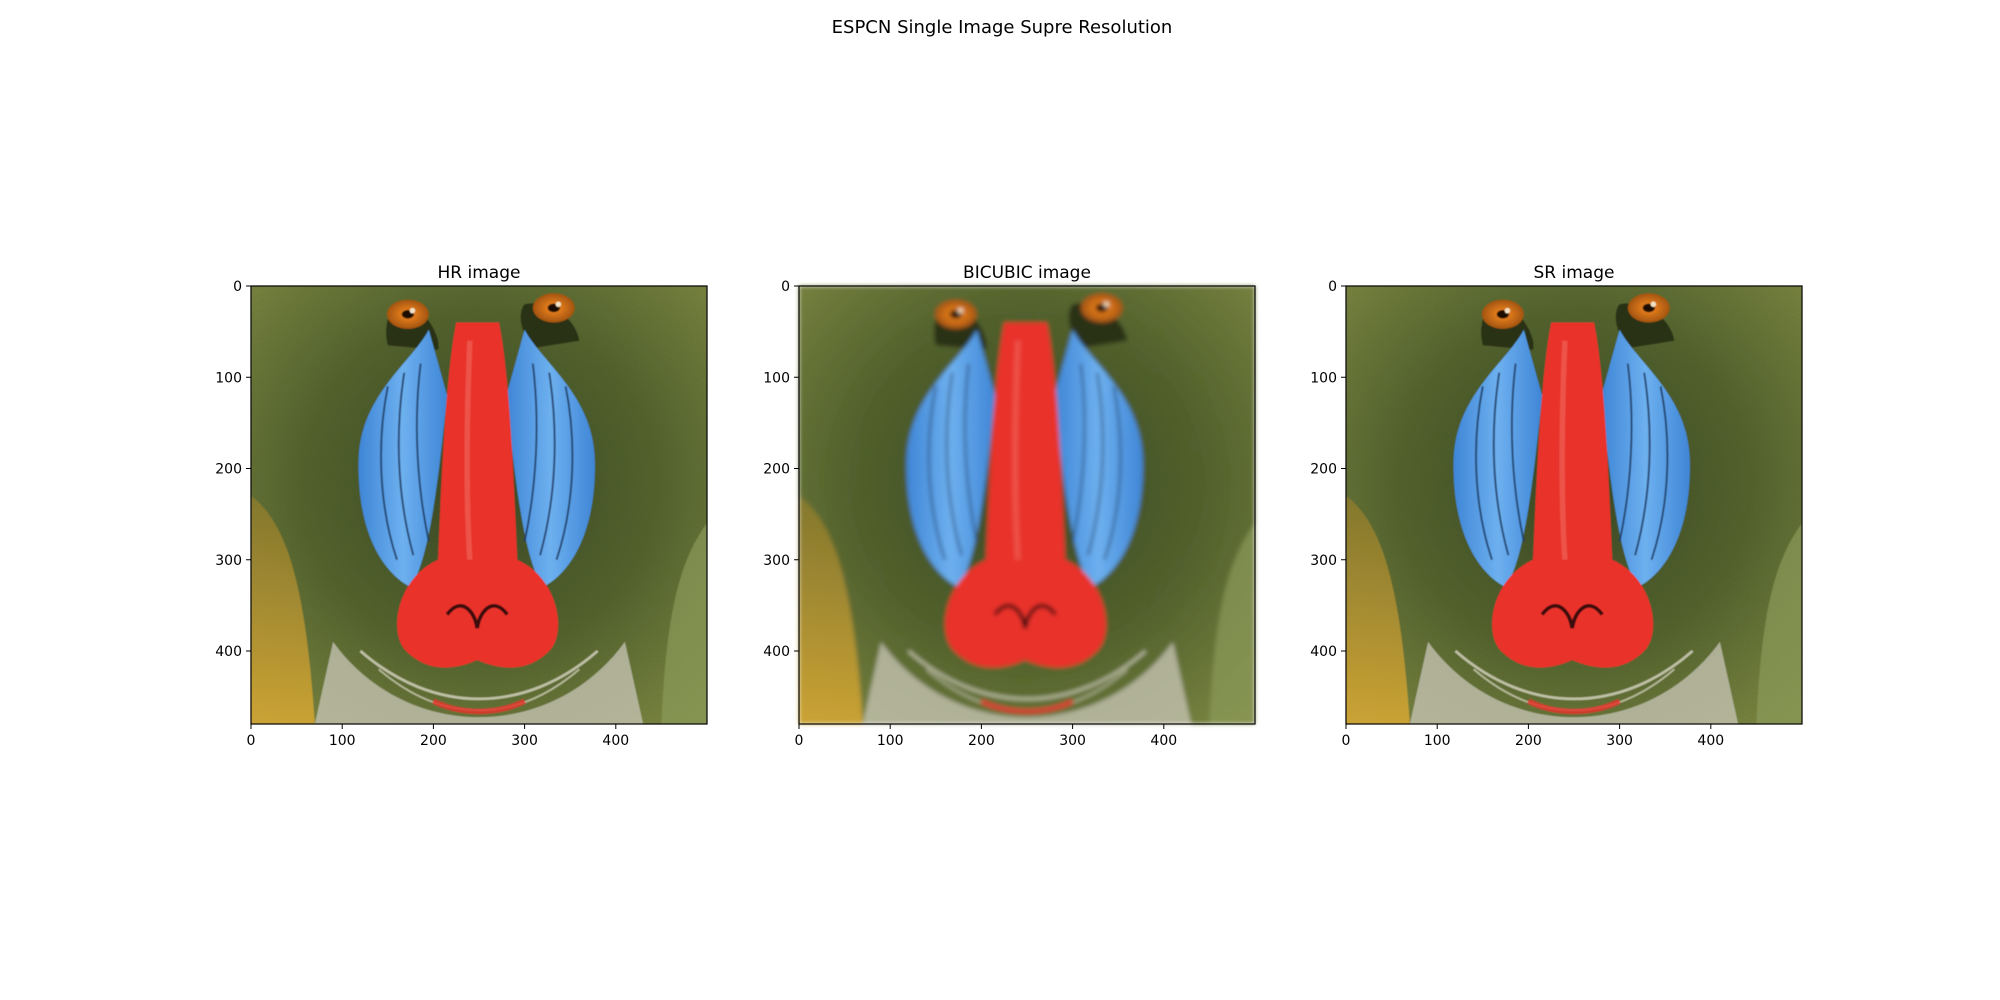 The image size is (2000, 1000). Describe the element at coordinates (1027, 273) in the screenshot. I see `panel-title: BICUBIC image` at that location.